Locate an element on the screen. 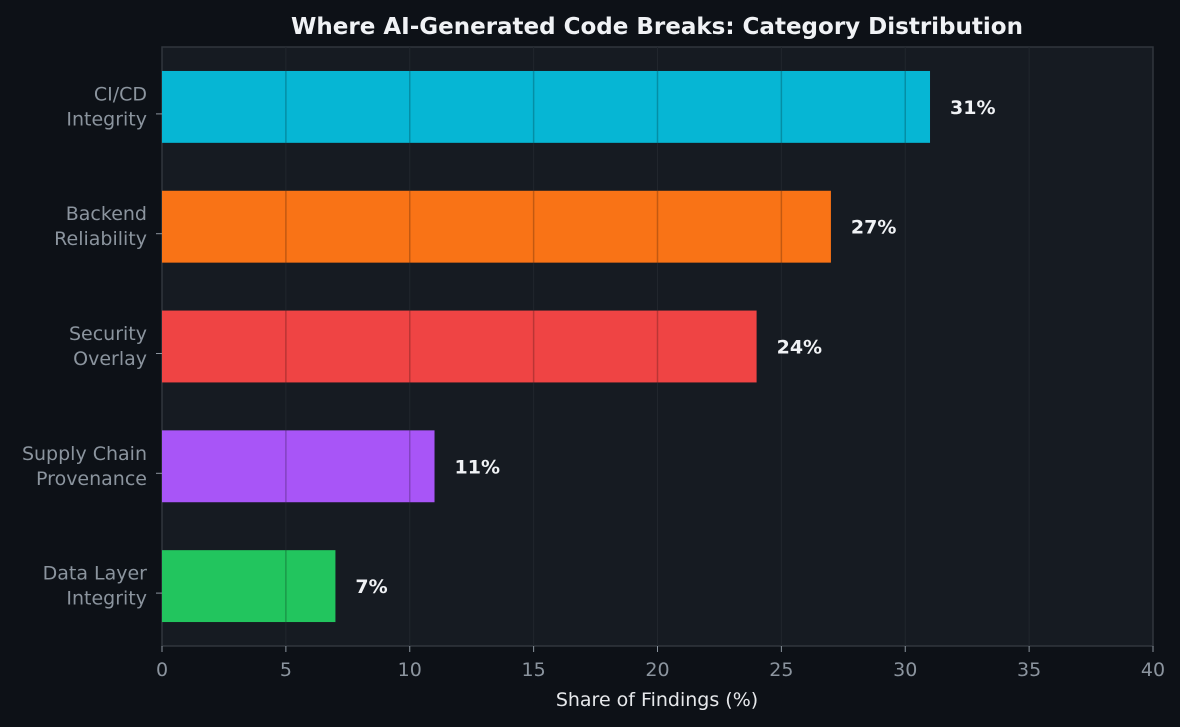 This screenshot has width=1180, height=727. y-tick-label: Supply Chain is located at coordinates (84, 454).